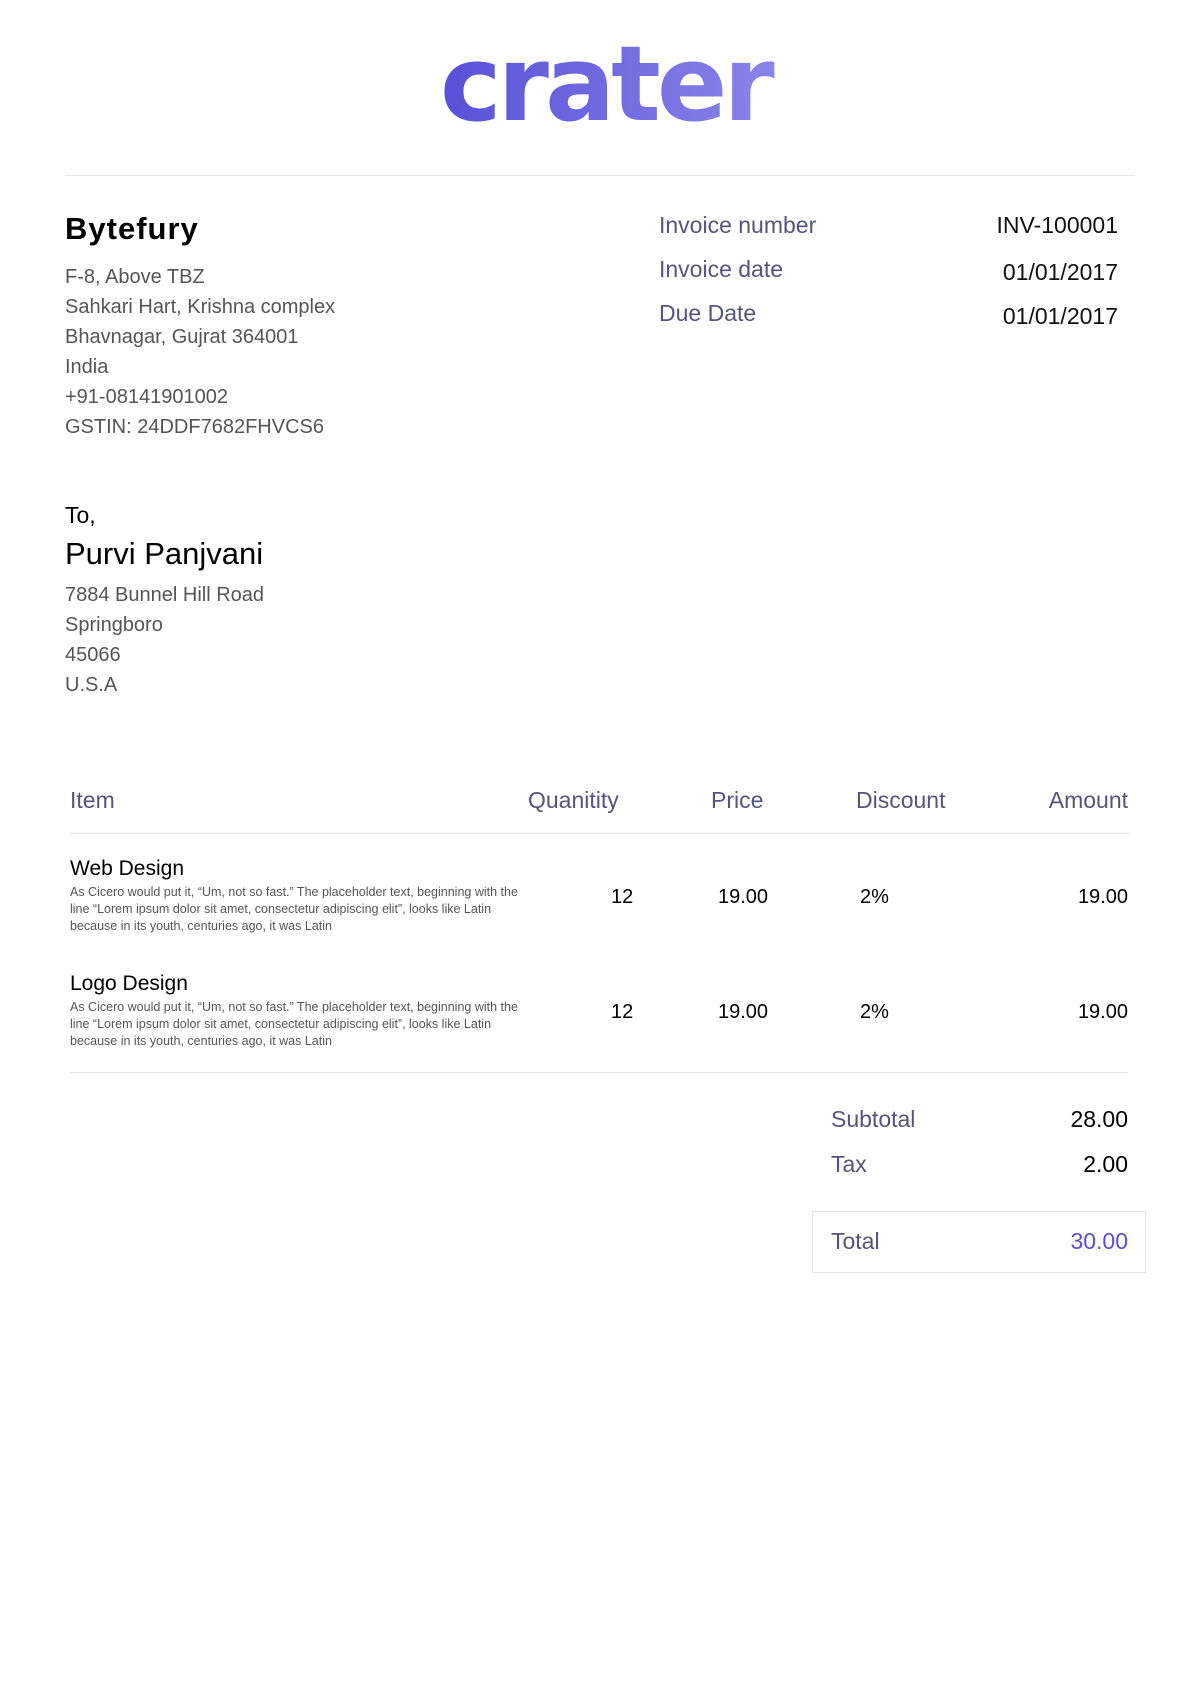  What do you see at coordinates (849, 1164) in the screenshot?
I see `tax-label: Tax` at bounding box center [849, 1164].